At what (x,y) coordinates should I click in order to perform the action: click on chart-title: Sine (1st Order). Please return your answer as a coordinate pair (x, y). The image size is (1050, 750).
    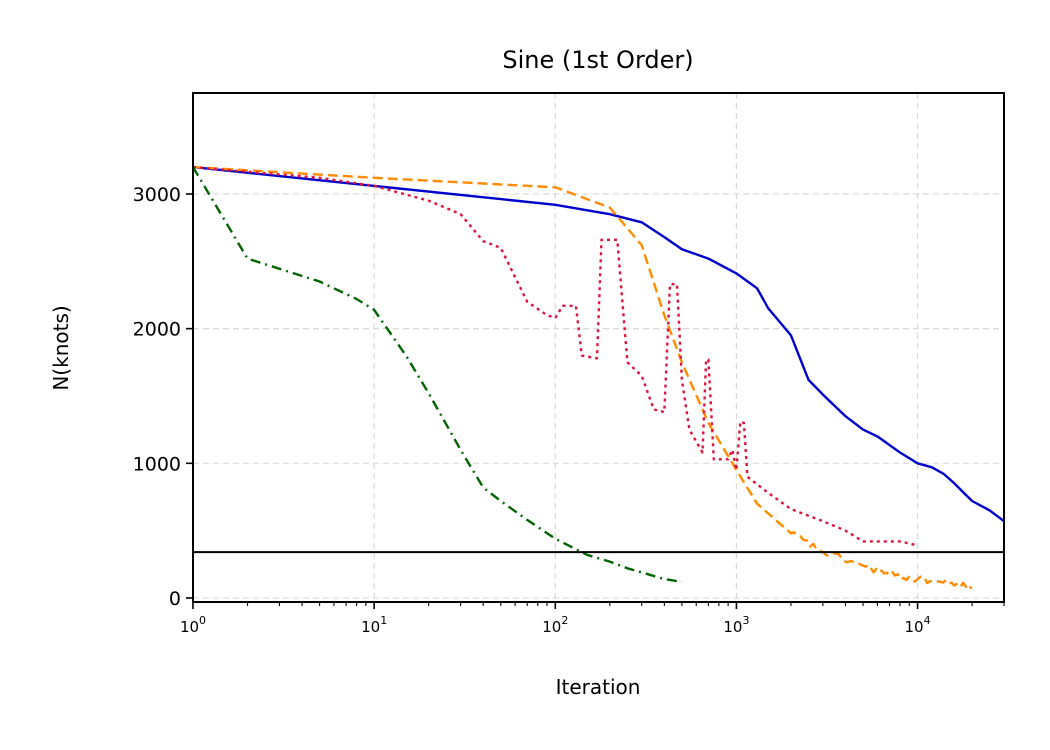
    Looking at the image, I should click on (597, 60).